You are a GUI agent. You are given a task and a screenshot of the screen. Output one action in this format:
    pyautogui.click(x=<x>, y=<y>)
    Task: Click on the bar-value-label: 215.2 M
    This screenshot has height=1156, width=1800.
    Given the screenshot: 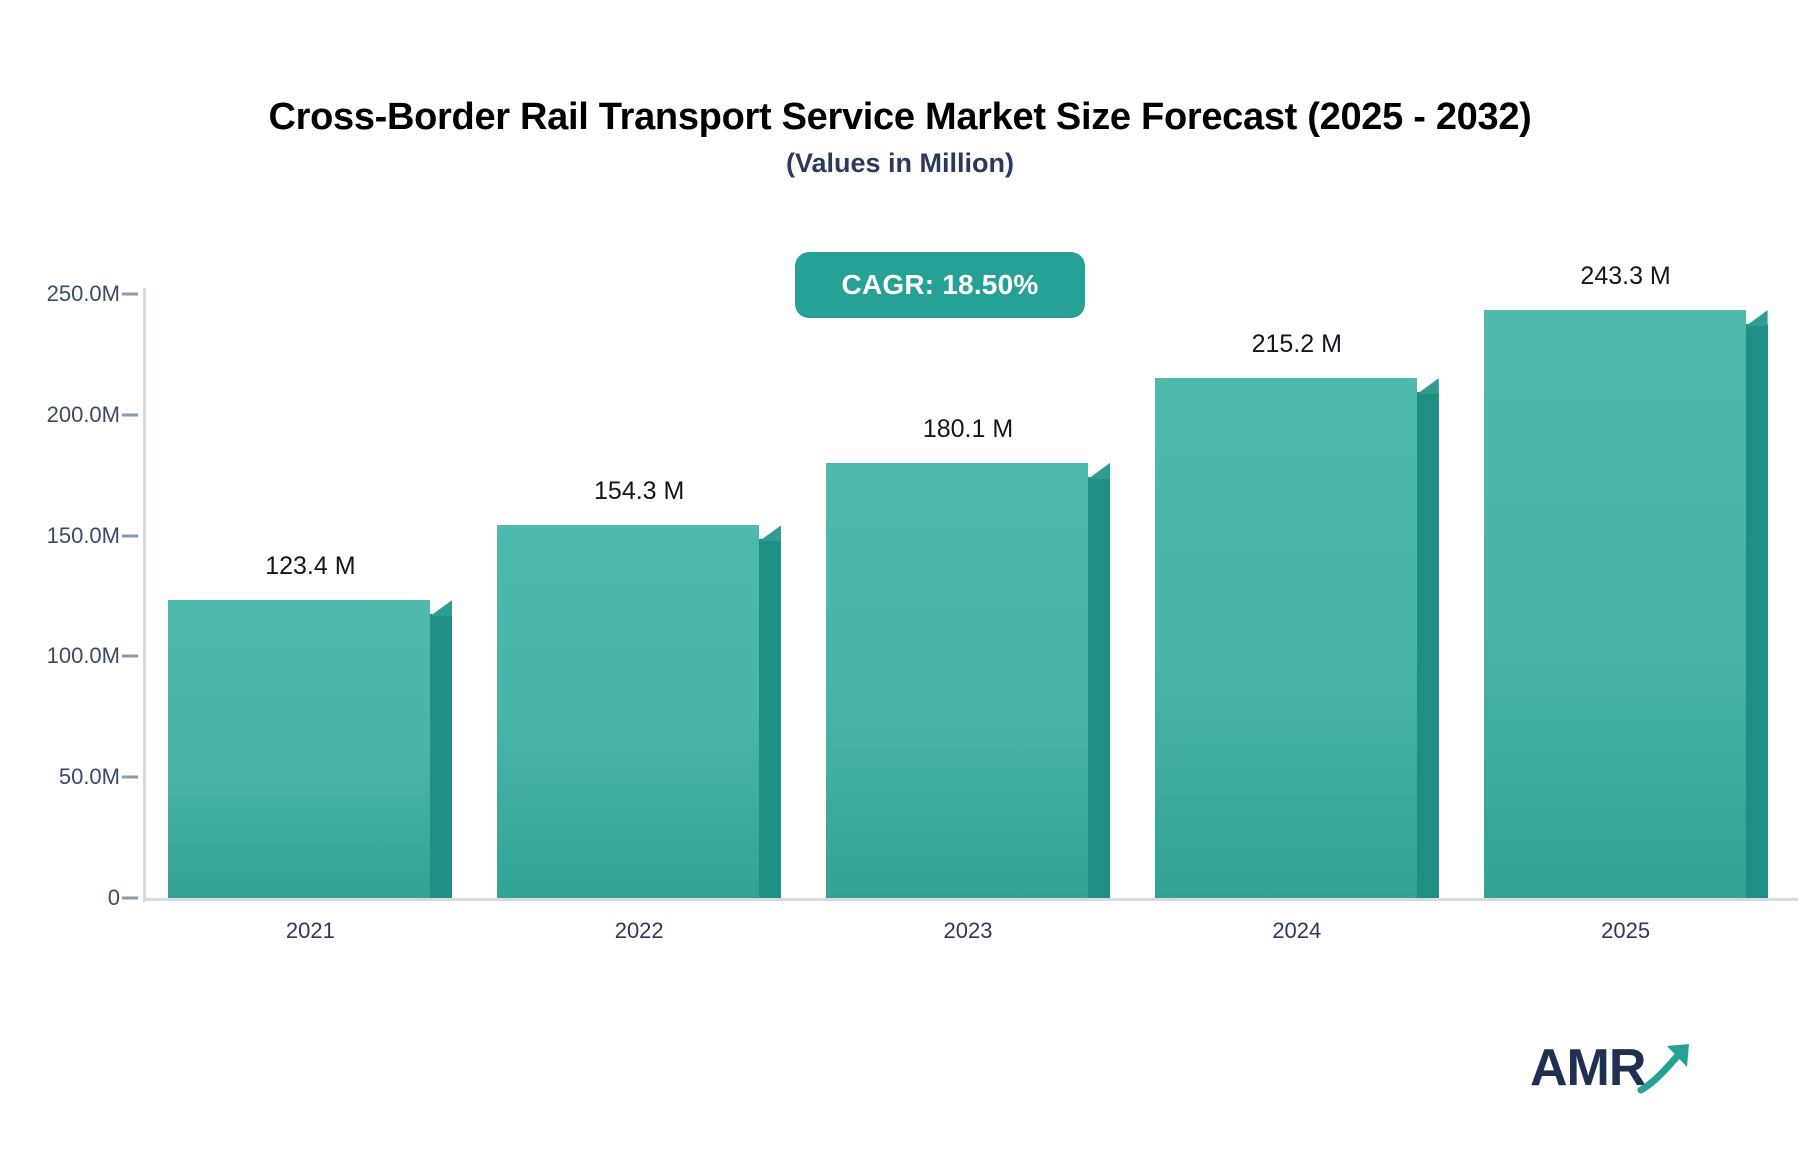 What is the action you would take?
    pyautogui.click(x=1296, y=344)
    